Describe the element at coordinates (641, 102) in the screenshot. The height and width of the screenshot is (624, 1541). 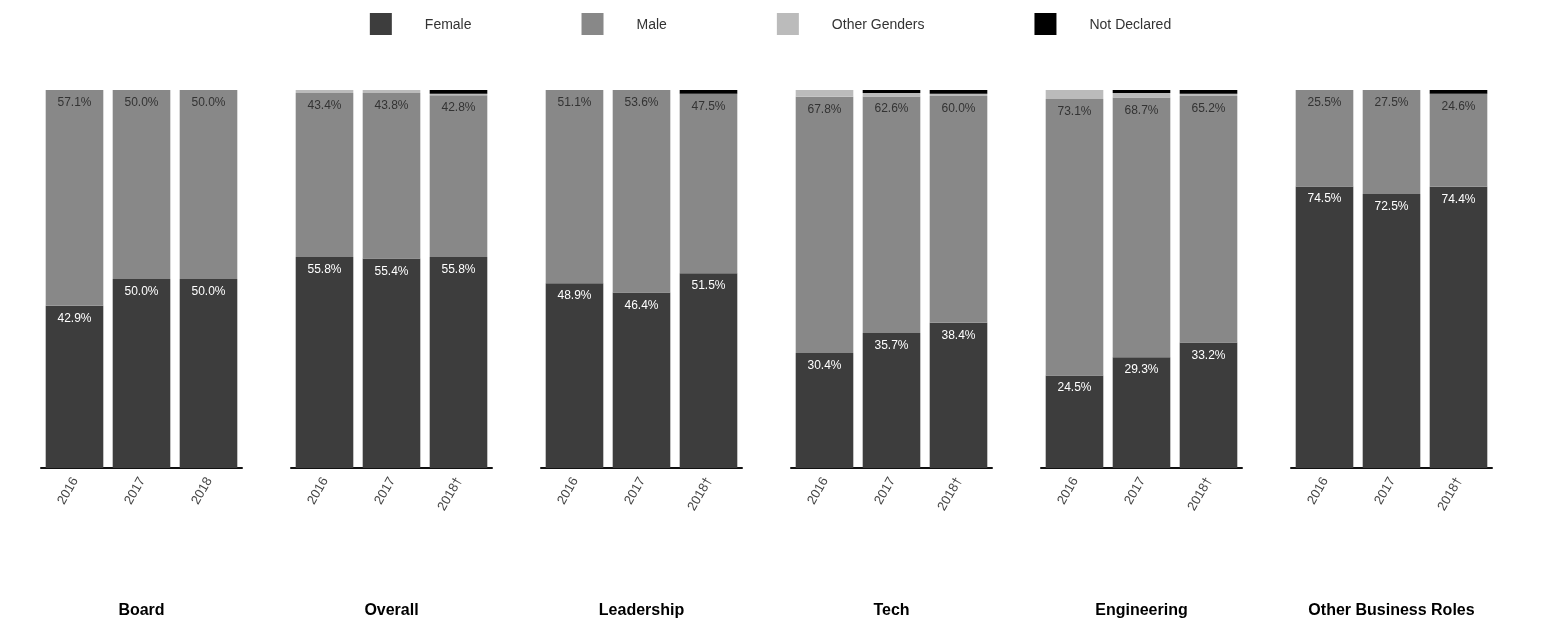
I see `data-label: 53.6%` at that location.